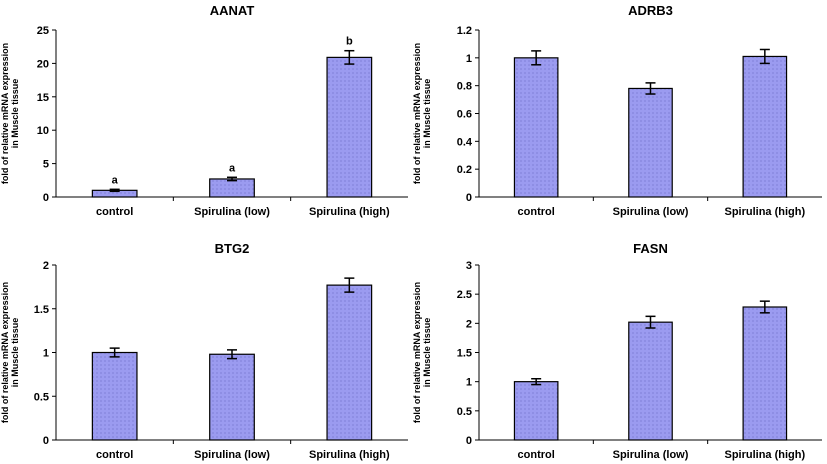  Describe the element at coordinates (43, 31) in the screenshot. I see `y-tick-label: 25` at that location.